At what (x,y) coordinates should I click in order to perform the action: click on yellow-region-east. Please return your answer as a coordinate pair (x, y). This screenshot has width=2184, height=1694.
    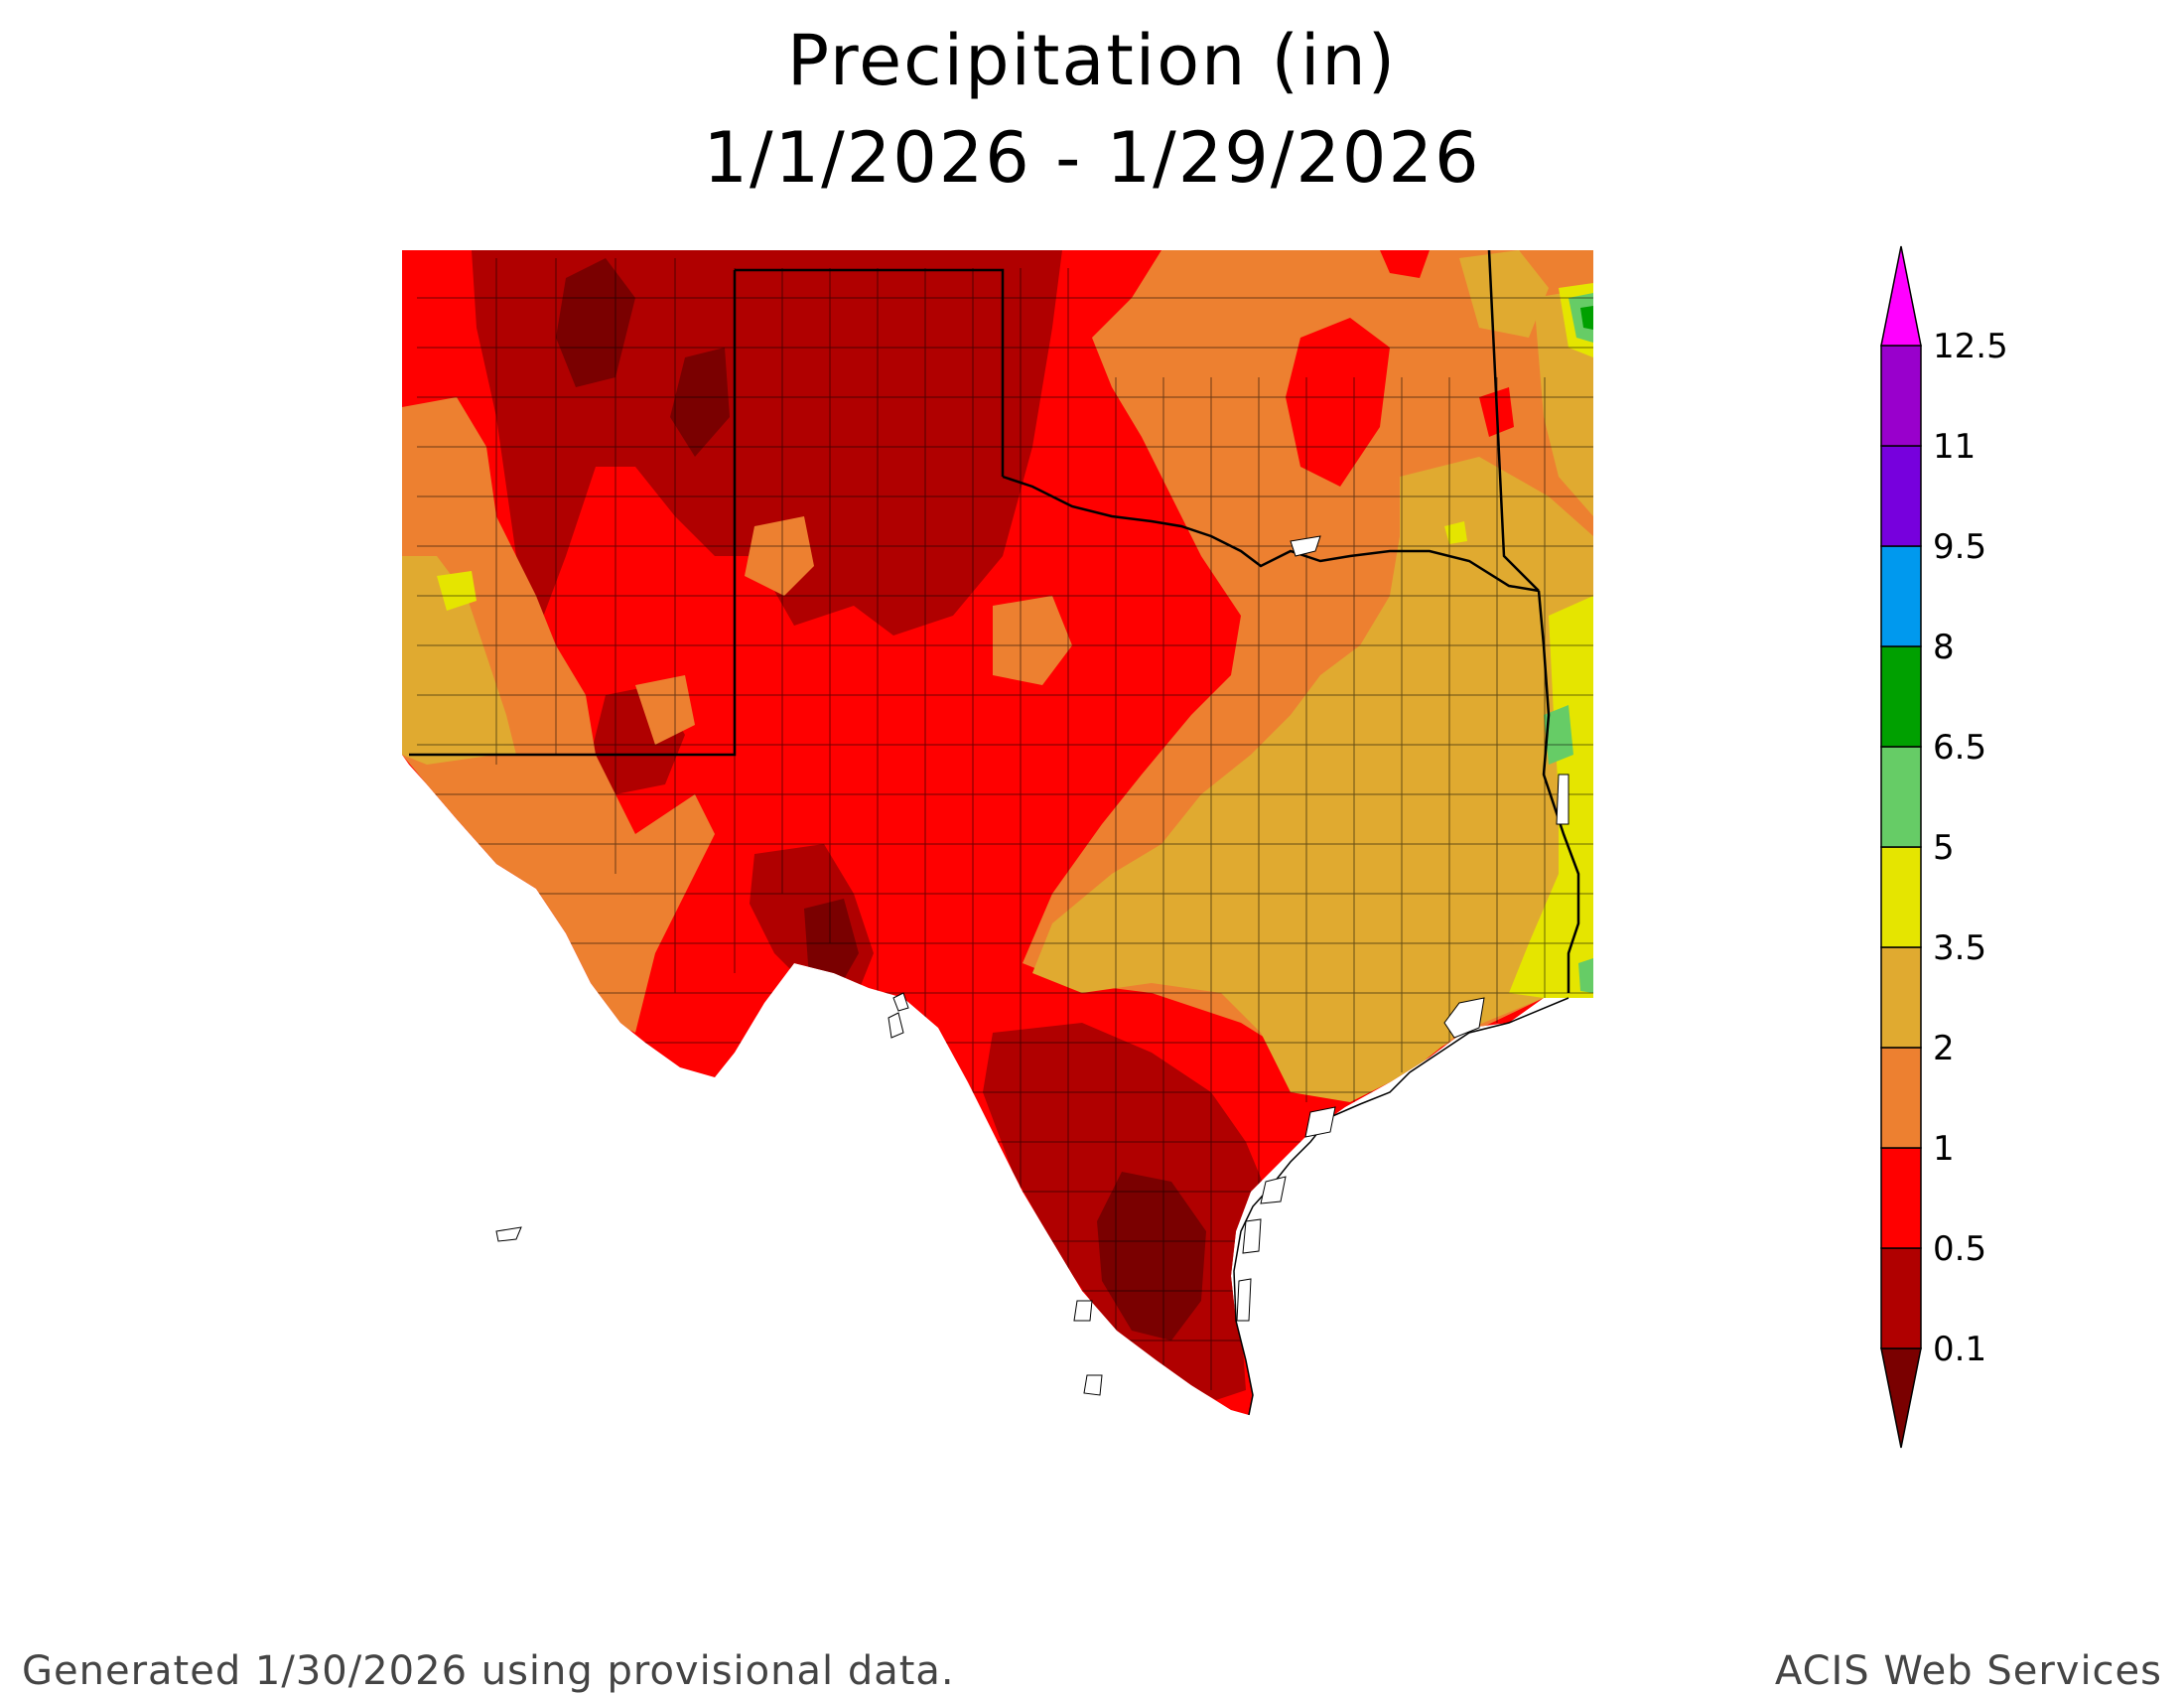
    Looking at the image, I should click on (1551, 797).